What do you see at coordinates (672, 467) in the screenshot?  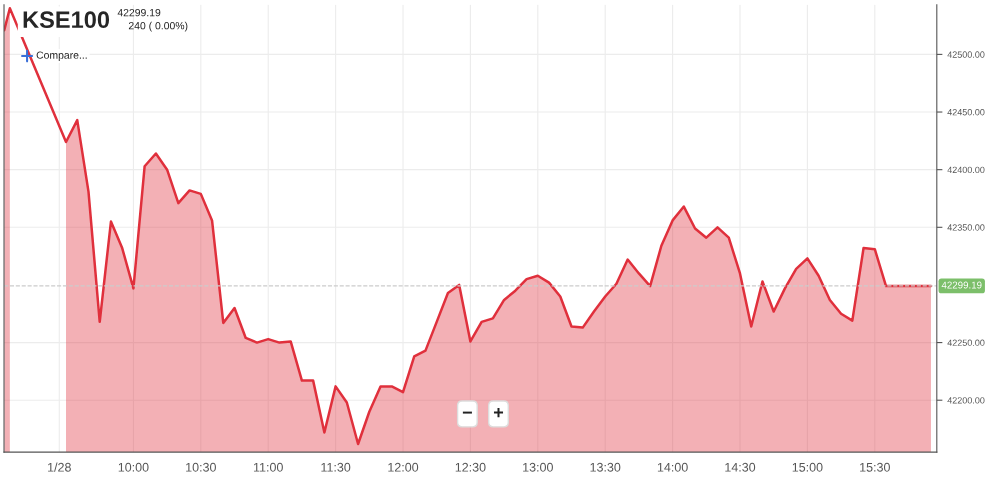 I see `x-tick-label: 14:00` at bounding box center [672, 467].